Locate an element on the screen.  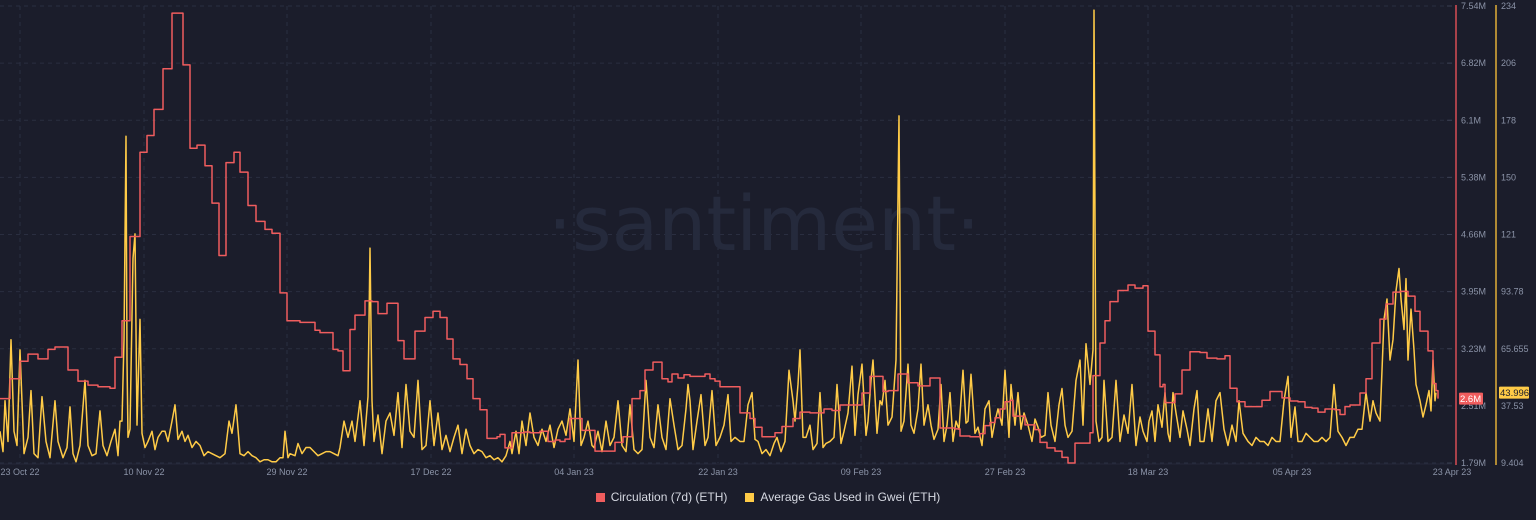
legend-item-circulation: Circulation (7d) (ETH) is located at coordinates (661, 497).